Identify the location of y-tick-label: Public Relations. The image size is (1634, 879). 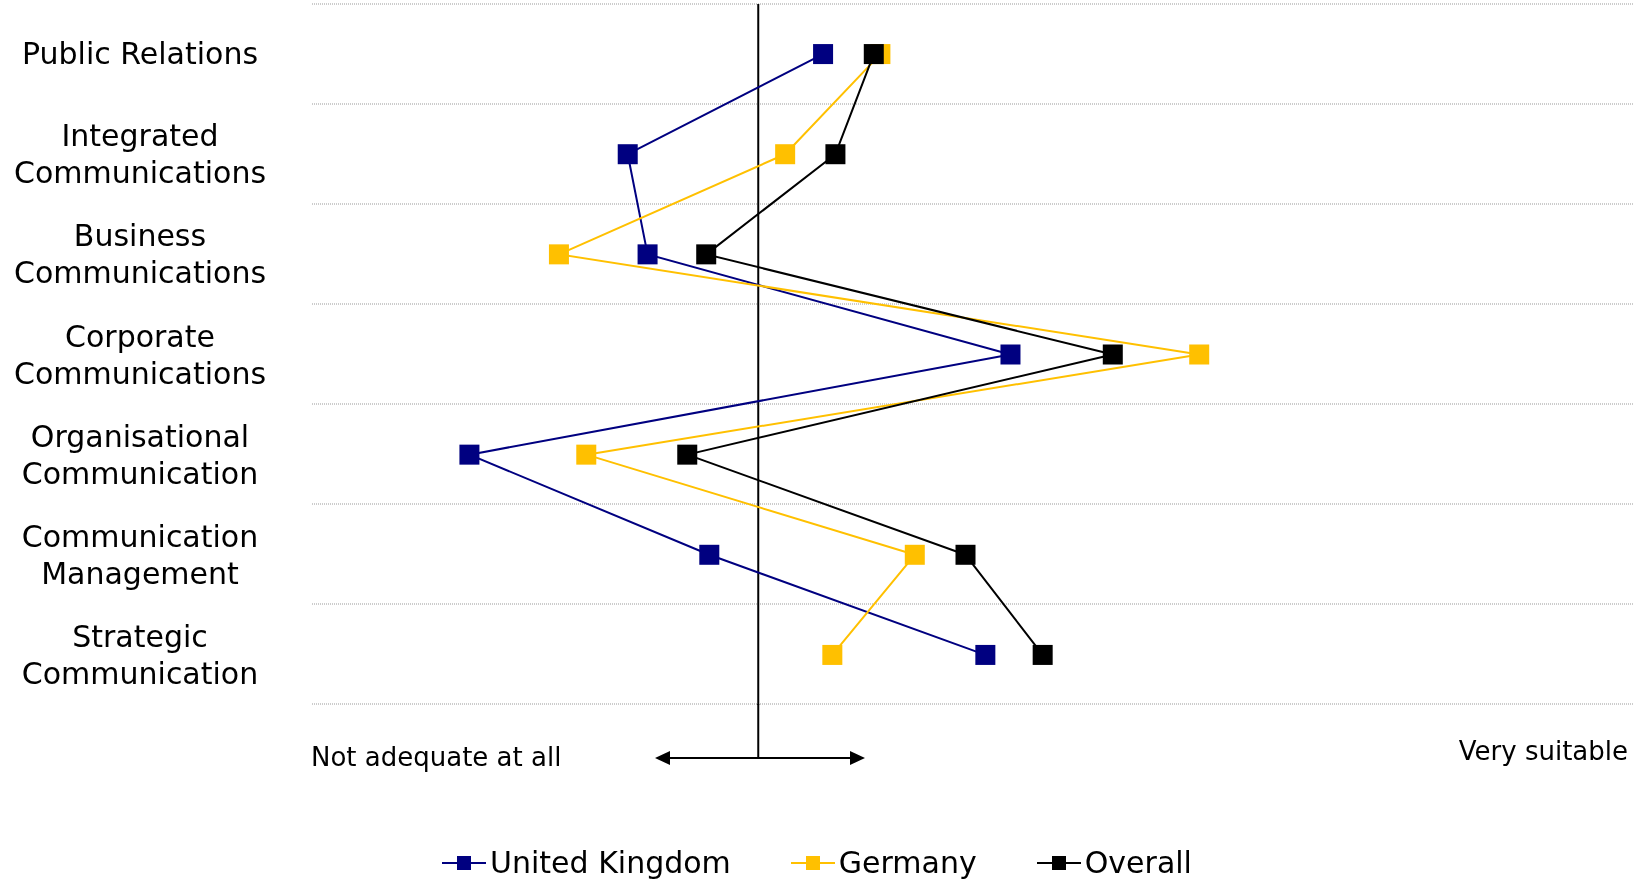
(140, 54).